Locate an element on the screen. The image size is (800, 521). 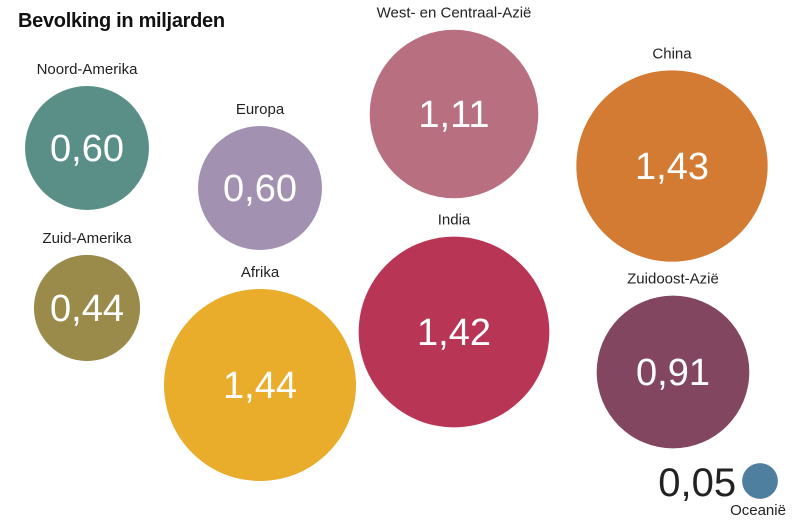
bubble-group-india: 1,42 India is located at coordinates (454, 320).